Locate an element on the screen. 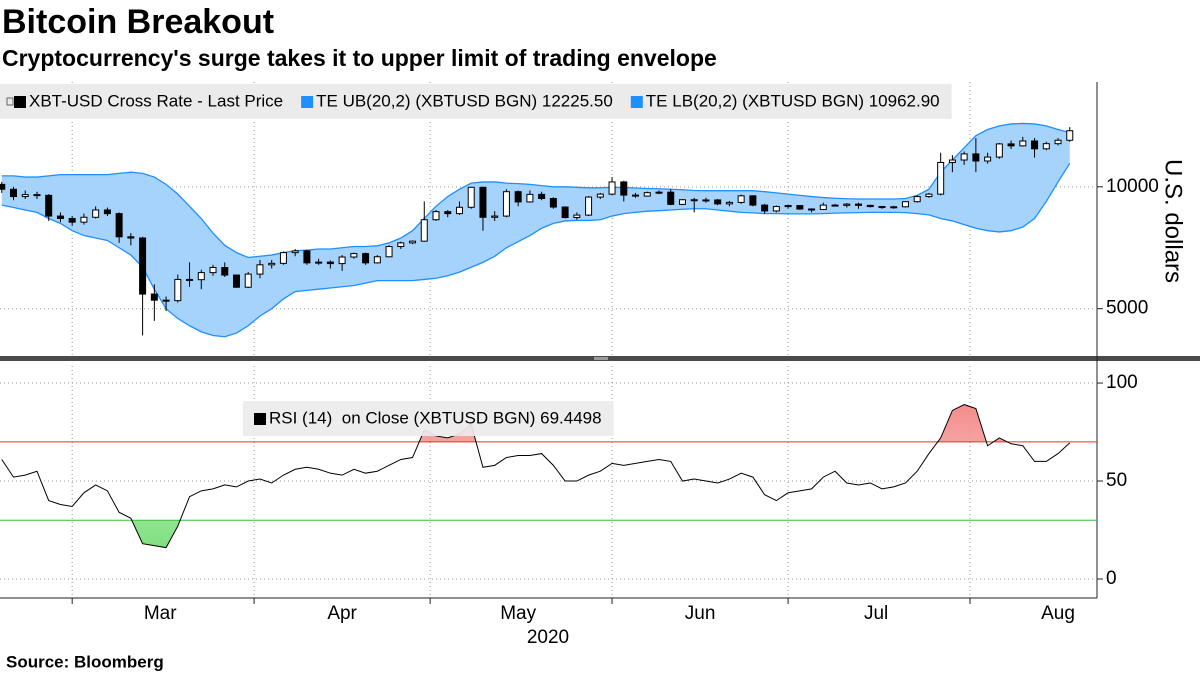 Image resolution: width=1200 pixels, height=675 pixels. y-tick-label: 100 is located at coordinates (1122, 382).